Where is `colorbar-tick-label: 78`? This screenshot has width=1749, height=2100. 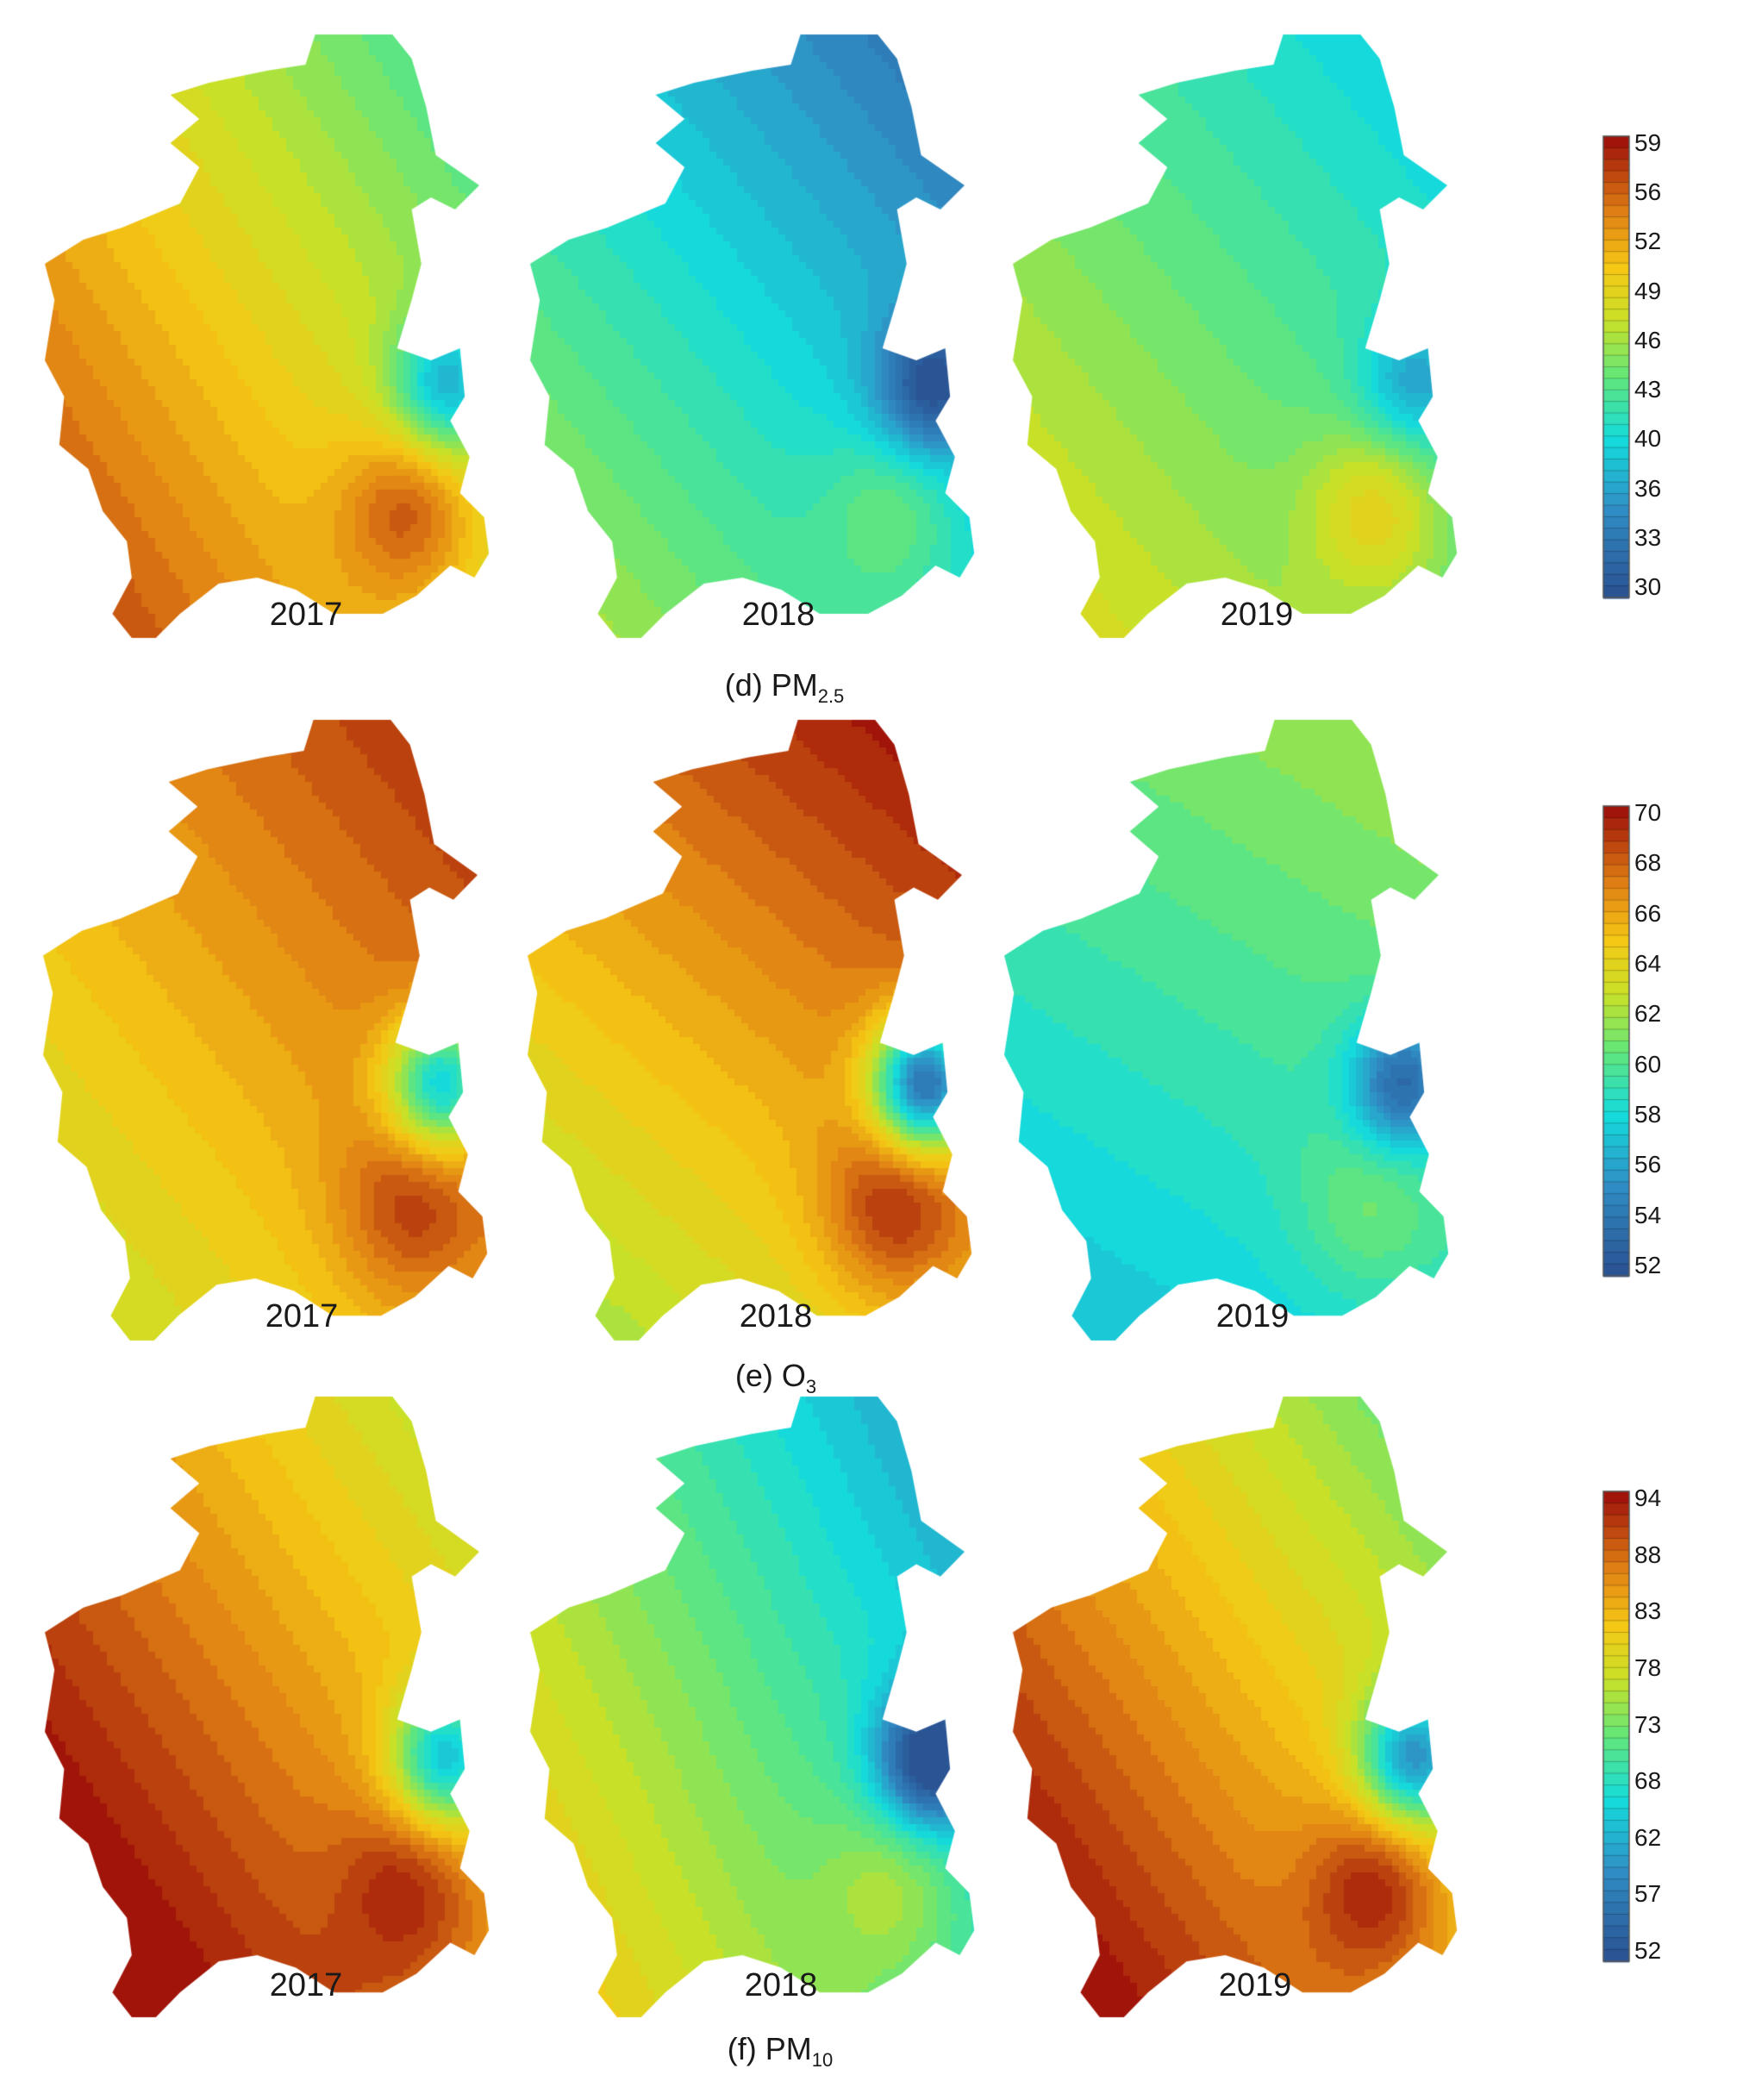 colorbar-tick-label: 78 is located at coordinates (1648, 1667).